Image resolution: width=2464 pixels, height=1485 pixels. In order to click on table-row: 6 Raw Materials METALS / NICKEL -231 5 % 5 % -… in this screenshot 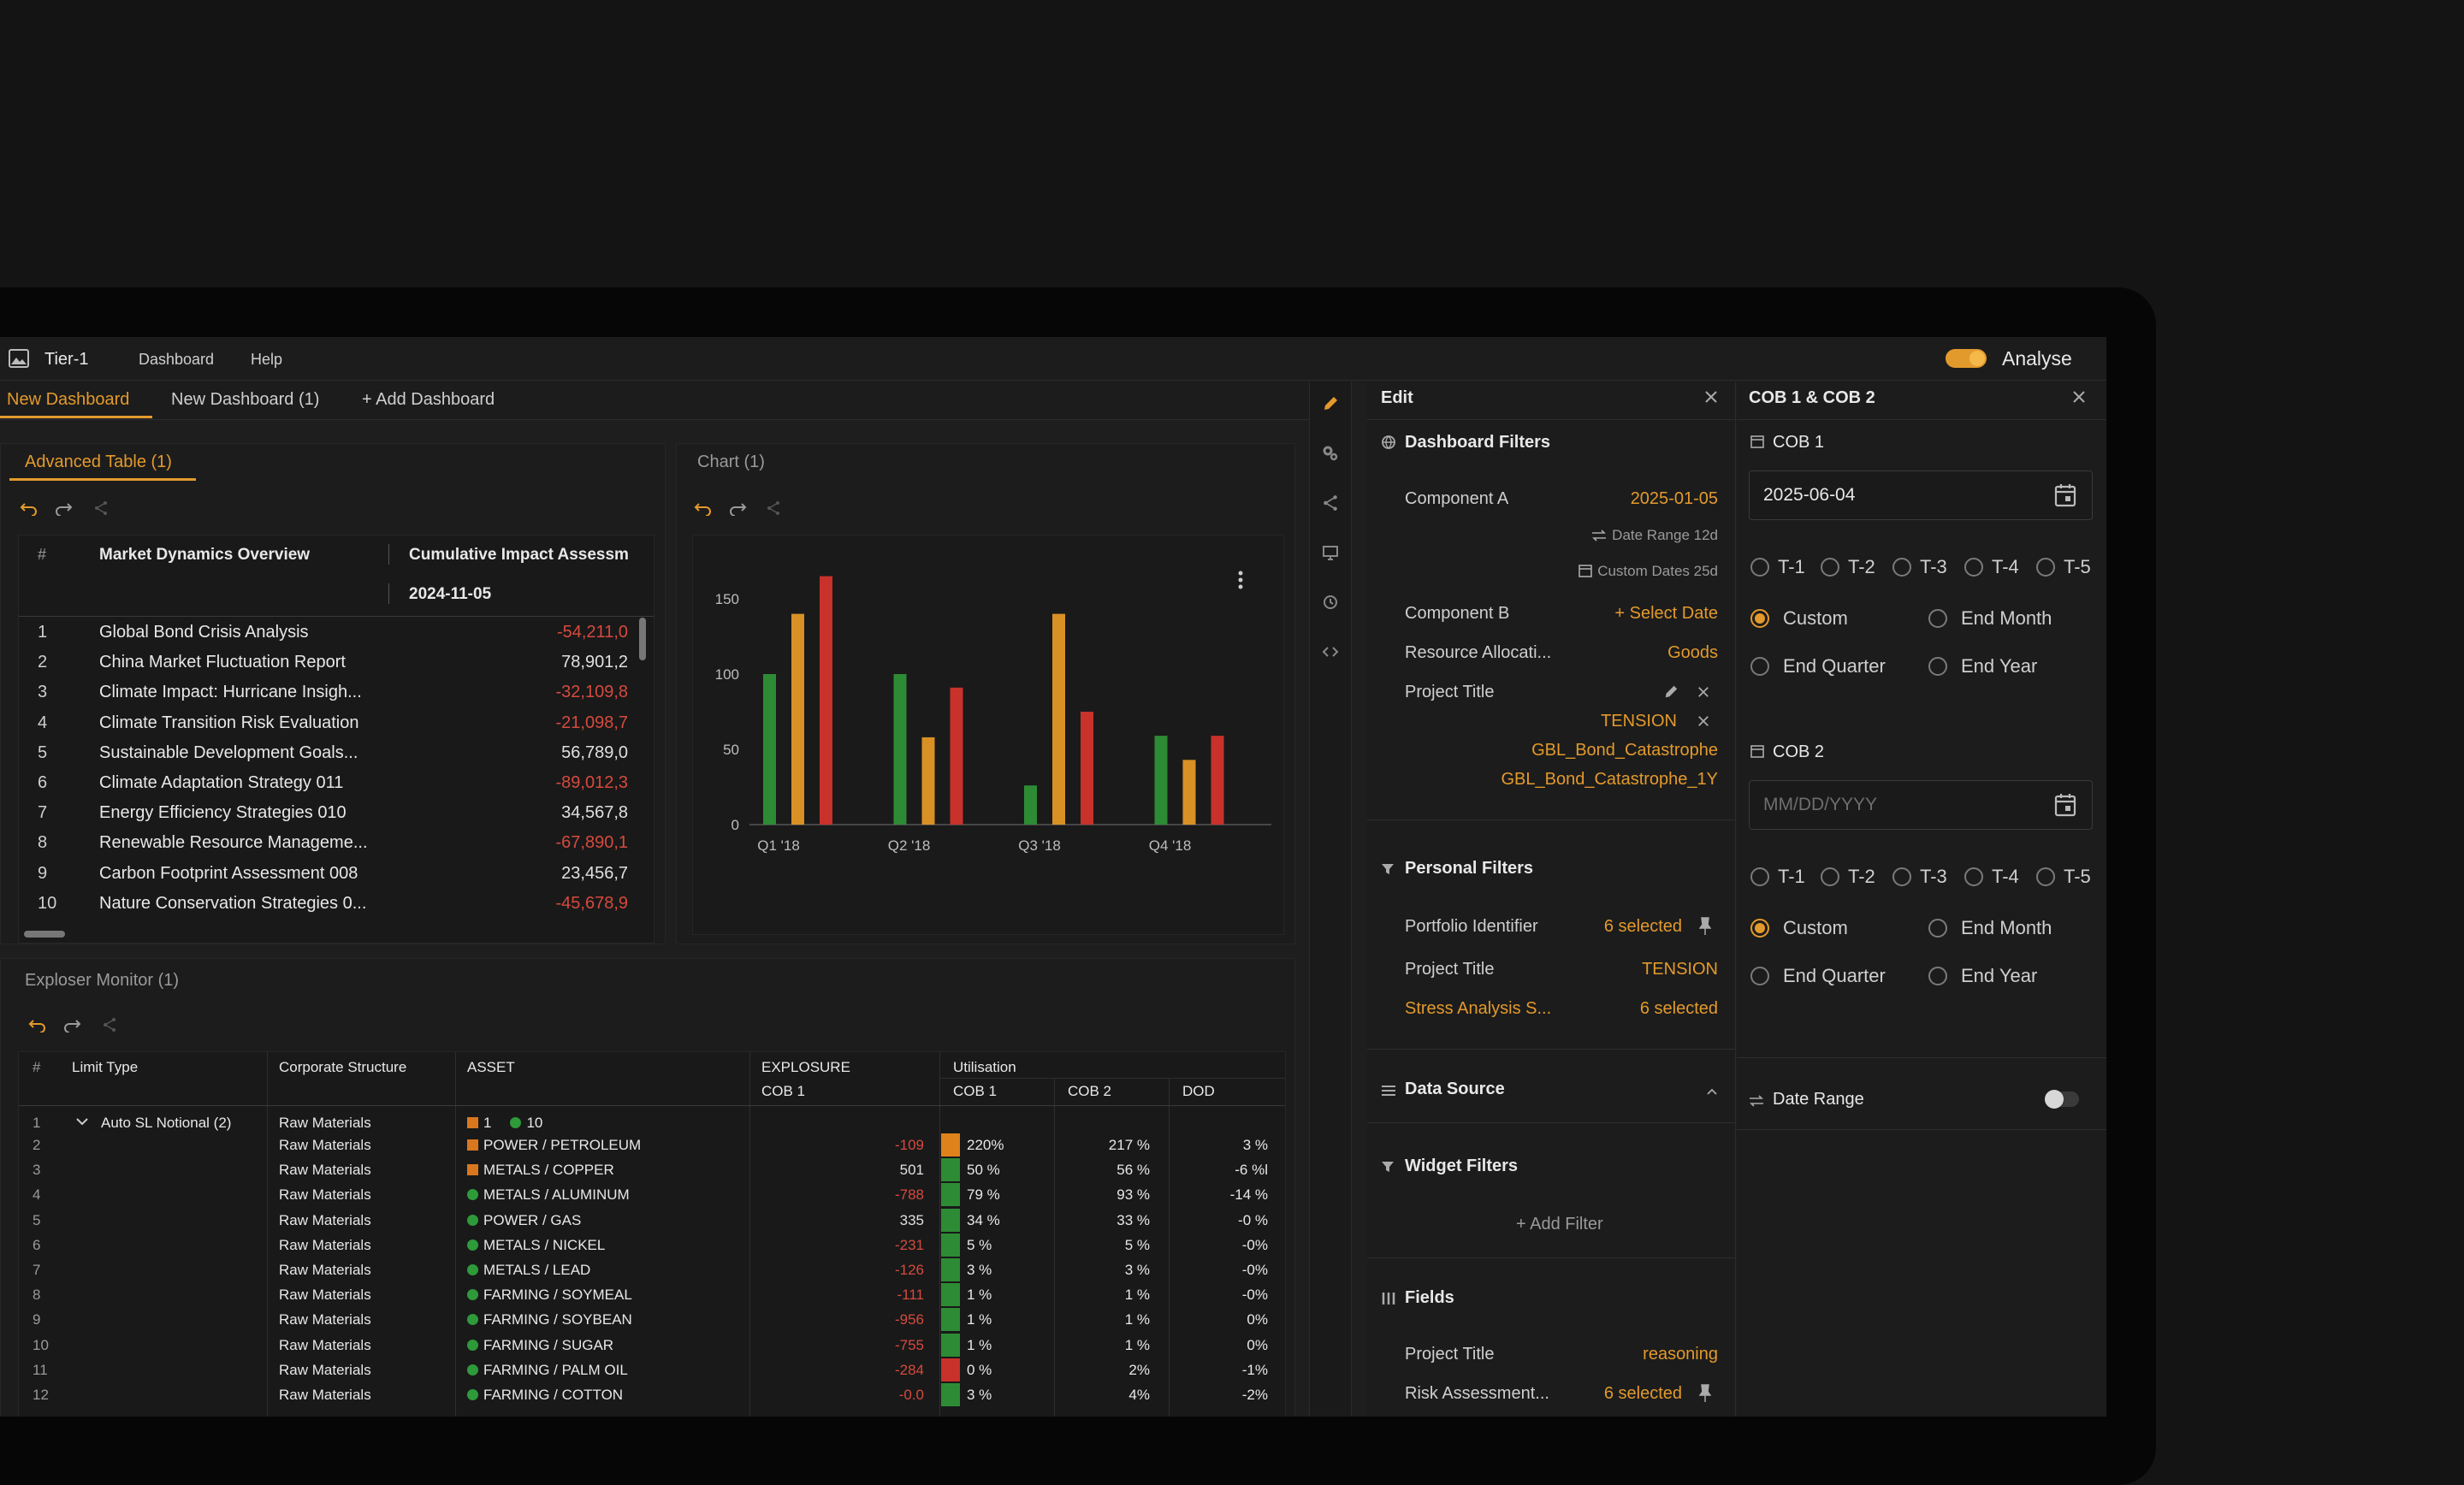, I will do `click(652, 1245)`.